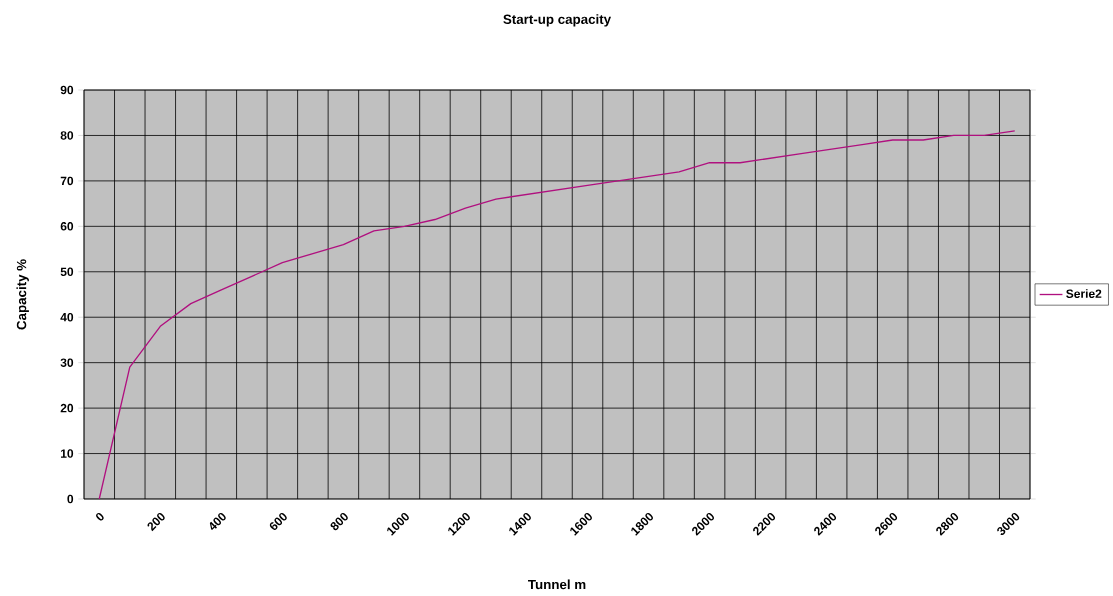 The height and width of the screenshot is (596, 1113). What do you see at coordinates (67, 317) in the screenshot?
I see `y-tick-label: 40` at bounding box center [67, 317].